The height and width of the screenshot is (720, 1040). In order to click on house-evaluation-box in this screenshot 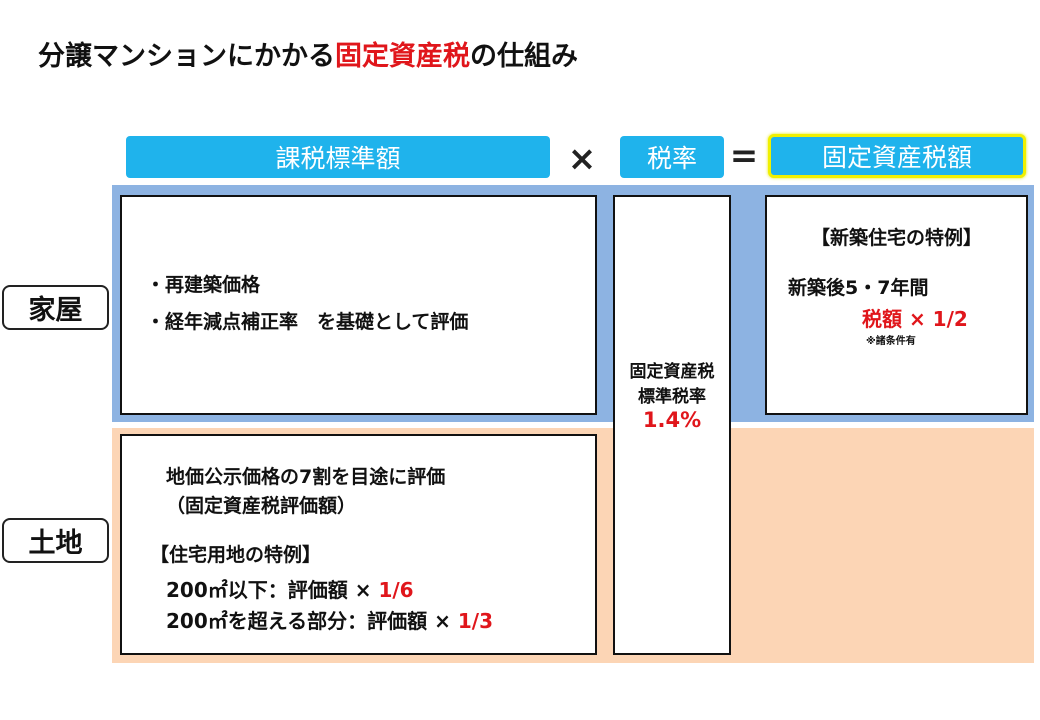, I will do `click(358, 305)`.